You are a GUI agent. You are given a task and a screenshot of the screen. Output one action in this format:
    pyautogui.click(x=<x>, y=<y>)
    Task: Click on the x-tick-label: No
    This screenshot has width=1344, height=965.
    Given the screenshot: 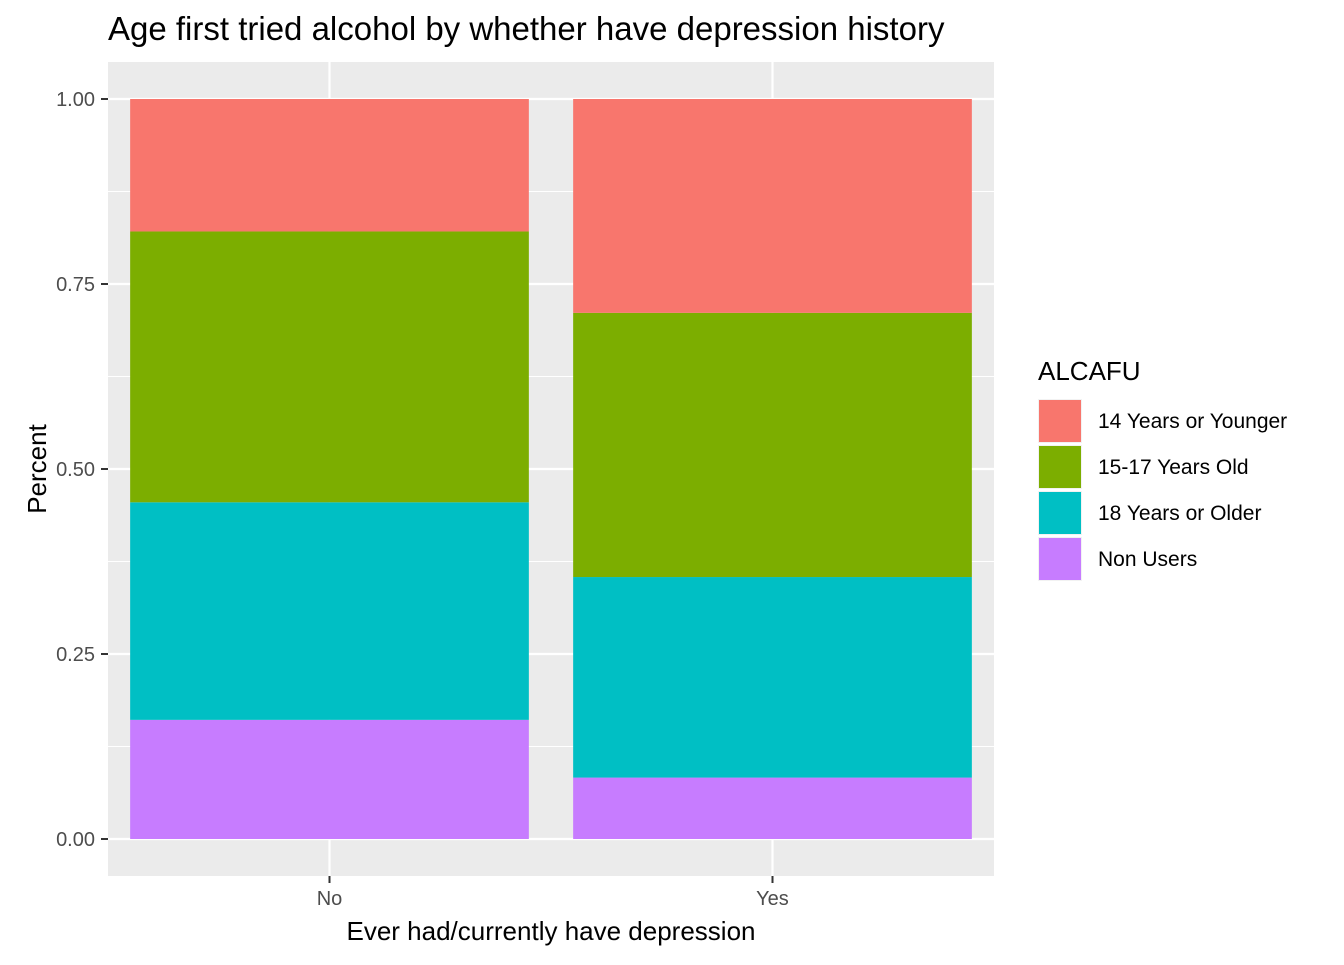 What is the action you would take?
    pyautogui.click(x=330, y=899)
    